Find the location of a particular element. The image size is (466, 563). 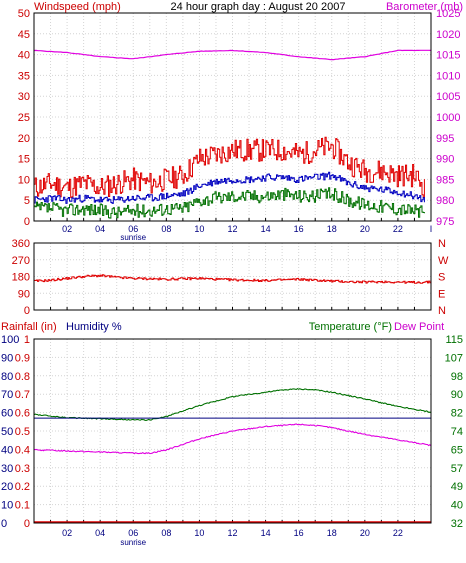

humidity-tick-label: 90 is located at coordinates (7, 358).